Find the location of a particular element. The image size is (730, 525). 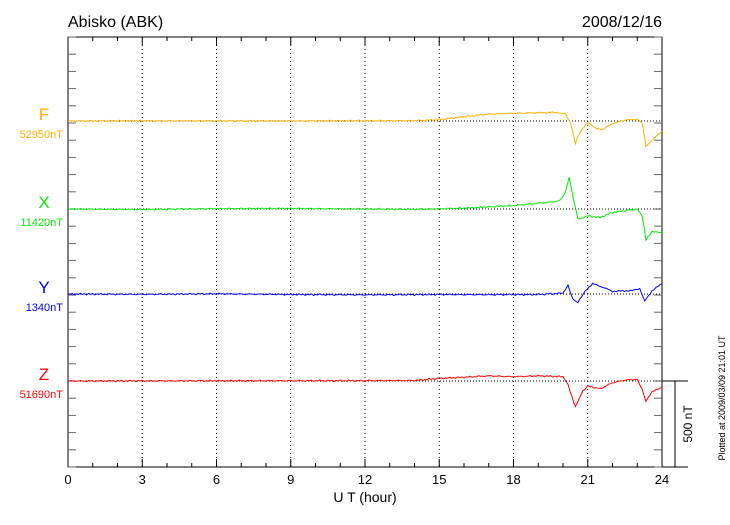

chart-date: 2008/12/16 is located at coordinates (622, 22).